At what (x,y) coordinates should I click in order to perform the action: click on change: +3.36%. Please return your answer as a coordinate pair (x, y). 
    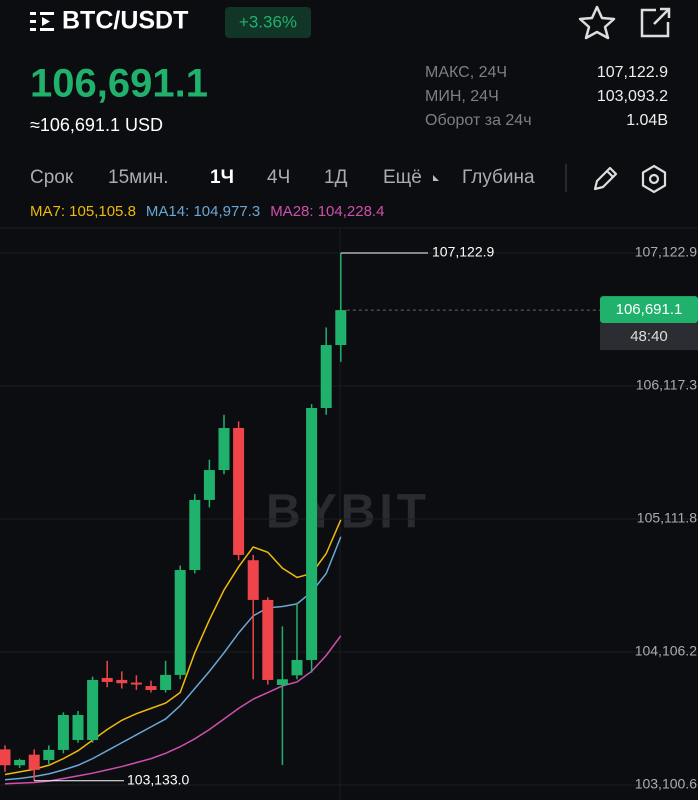
    Looking at the image, I should click on (268, 21).